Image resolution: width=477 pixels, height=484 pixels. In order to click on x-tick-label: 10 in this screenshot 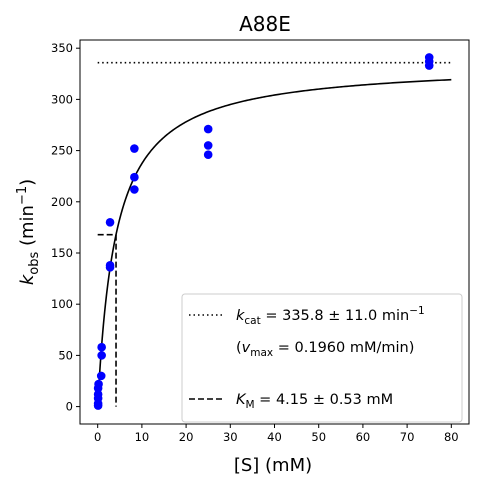, I will do `click(142, 437)`.